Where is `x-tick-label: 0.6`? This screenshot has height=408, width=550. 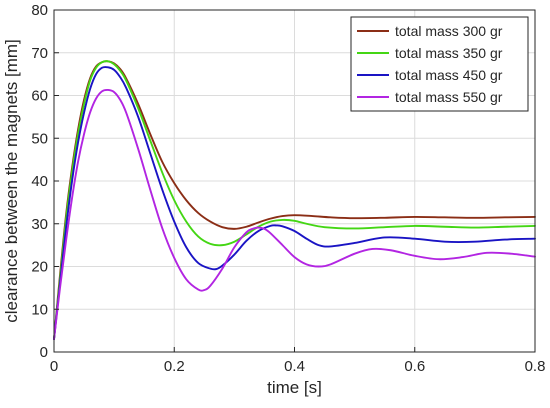
x-tick-label: 0.6 is located at coordinates (414, 366).